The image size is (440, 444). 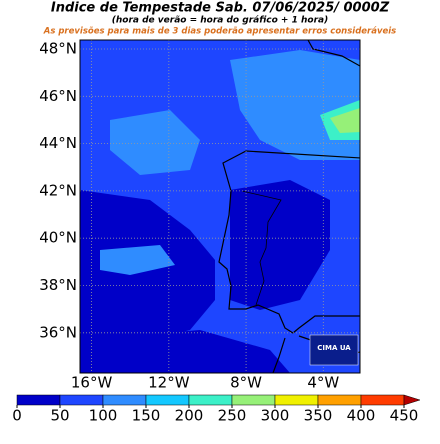 What do you see at coordinates (261, 248) in the screenshot?
I see `border` at bounding box center [261, 248].